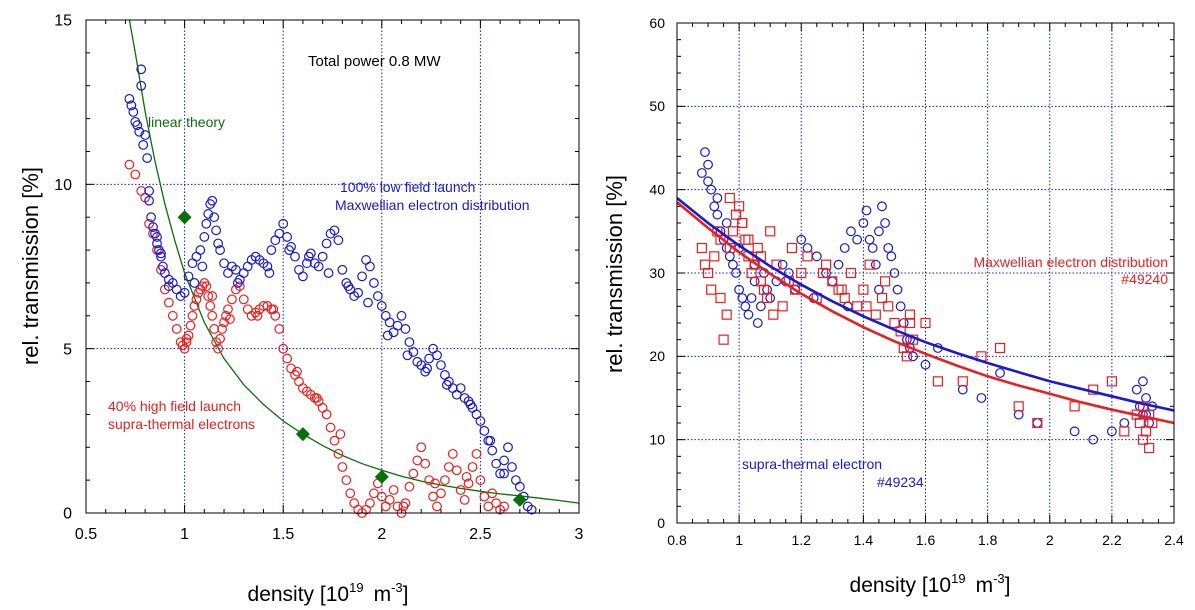  I want to click on right-y-tick-label: 10, so click(657, 440).